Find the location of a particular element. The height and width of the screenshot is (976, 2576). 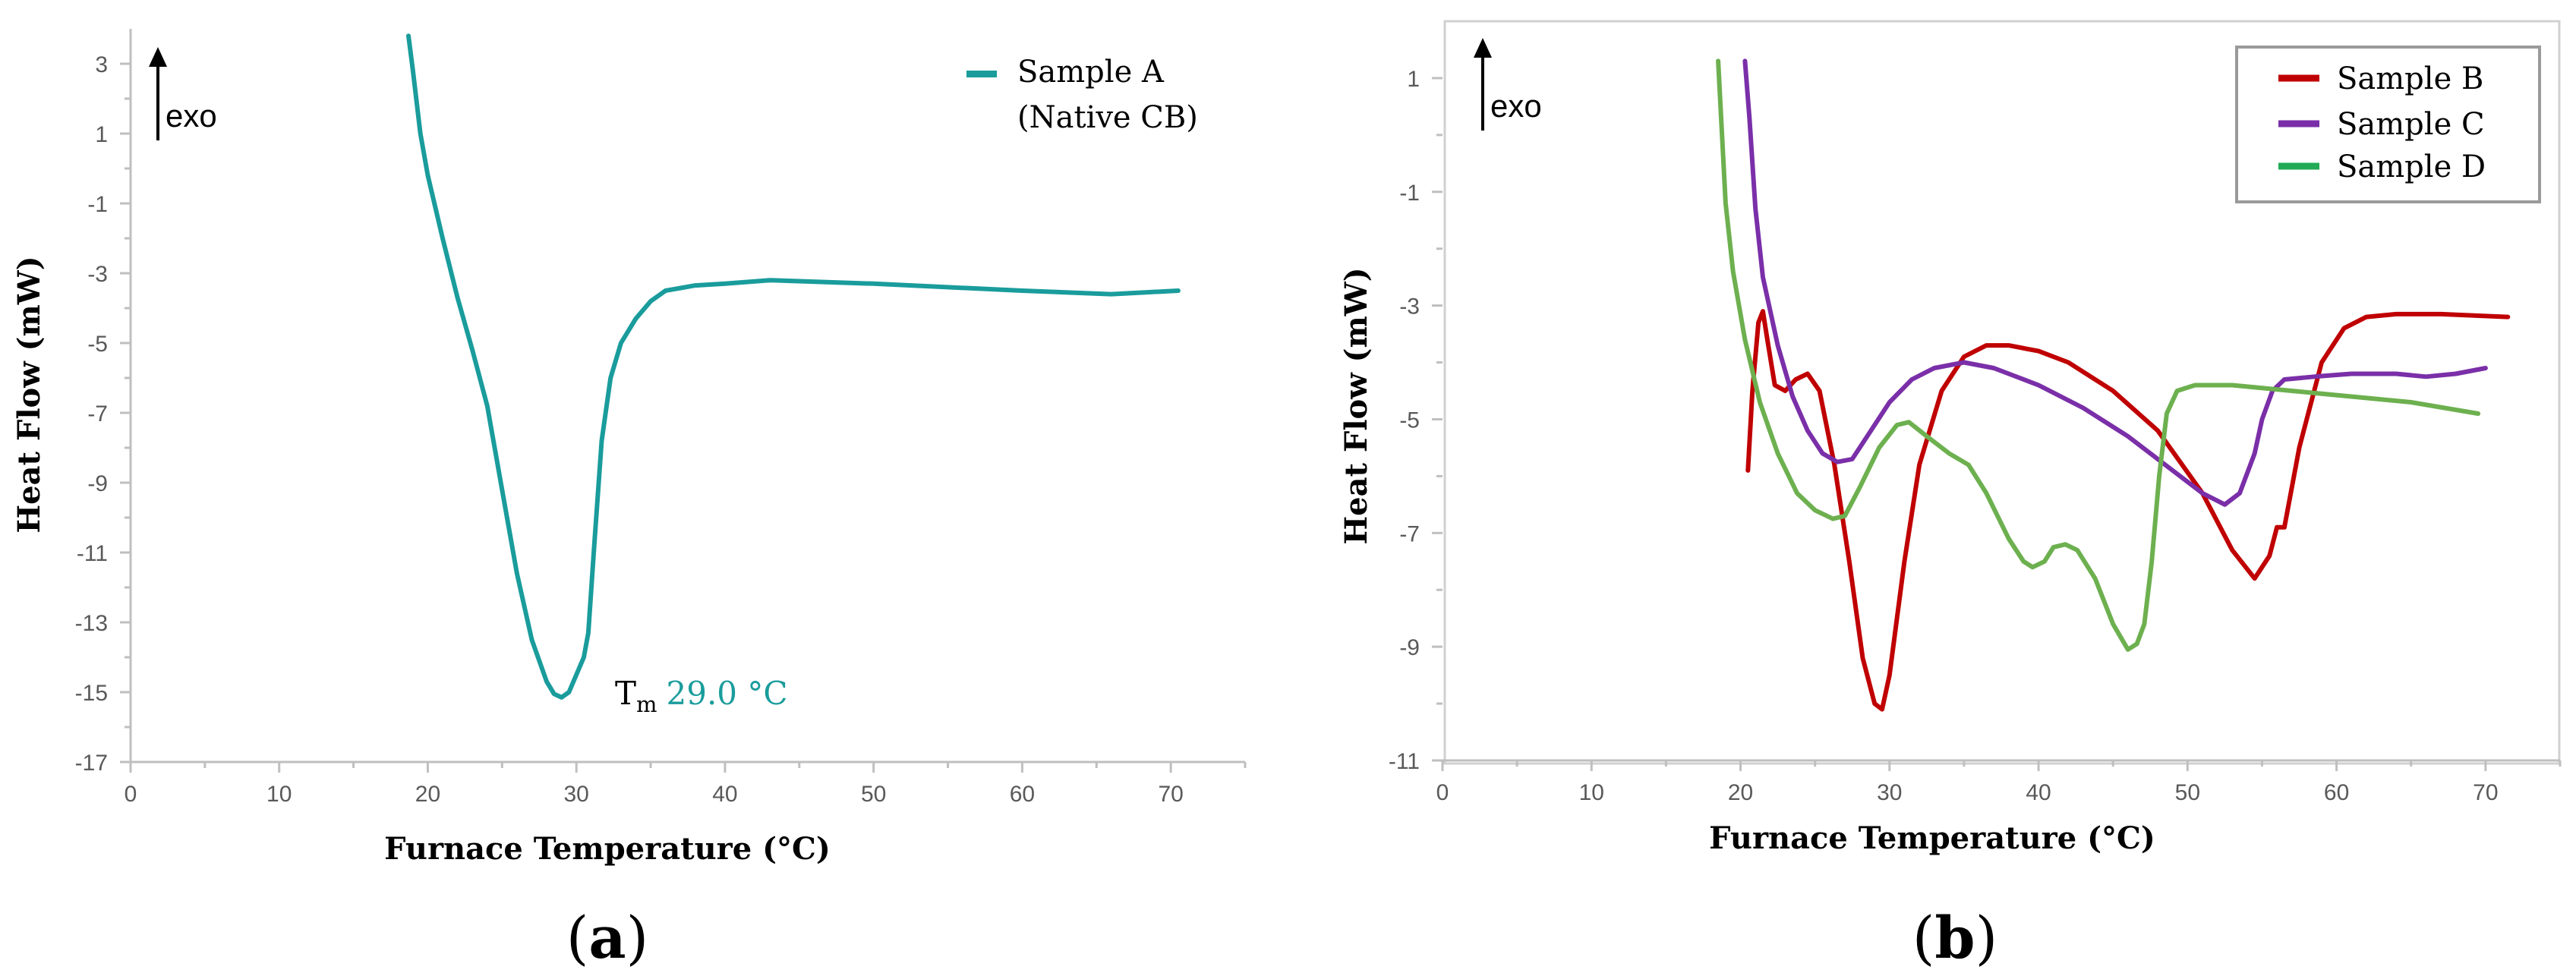

y-tick-label: -17 is located at coordinates (91, 763).